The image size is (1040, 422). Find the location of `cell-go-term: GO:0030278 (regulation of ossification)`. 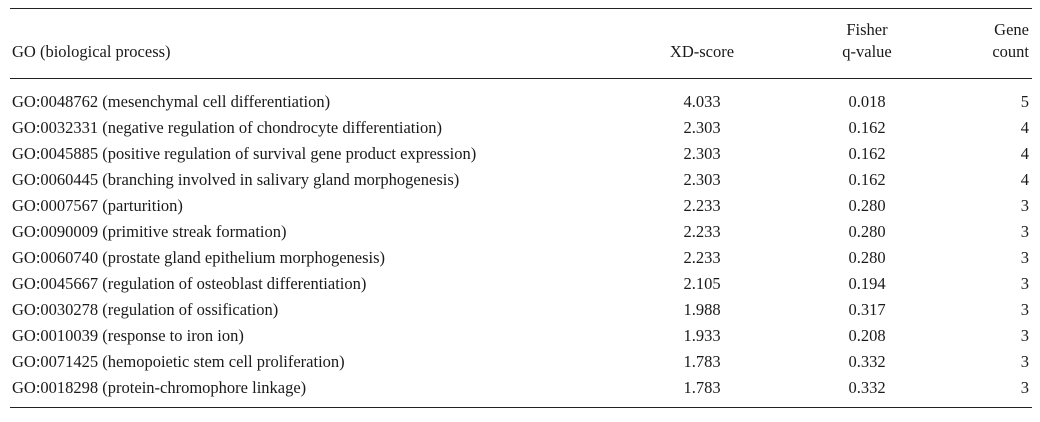

cell-go-term: GO:0030278 (regulation of ossification) is located at coordinates (145, 309).